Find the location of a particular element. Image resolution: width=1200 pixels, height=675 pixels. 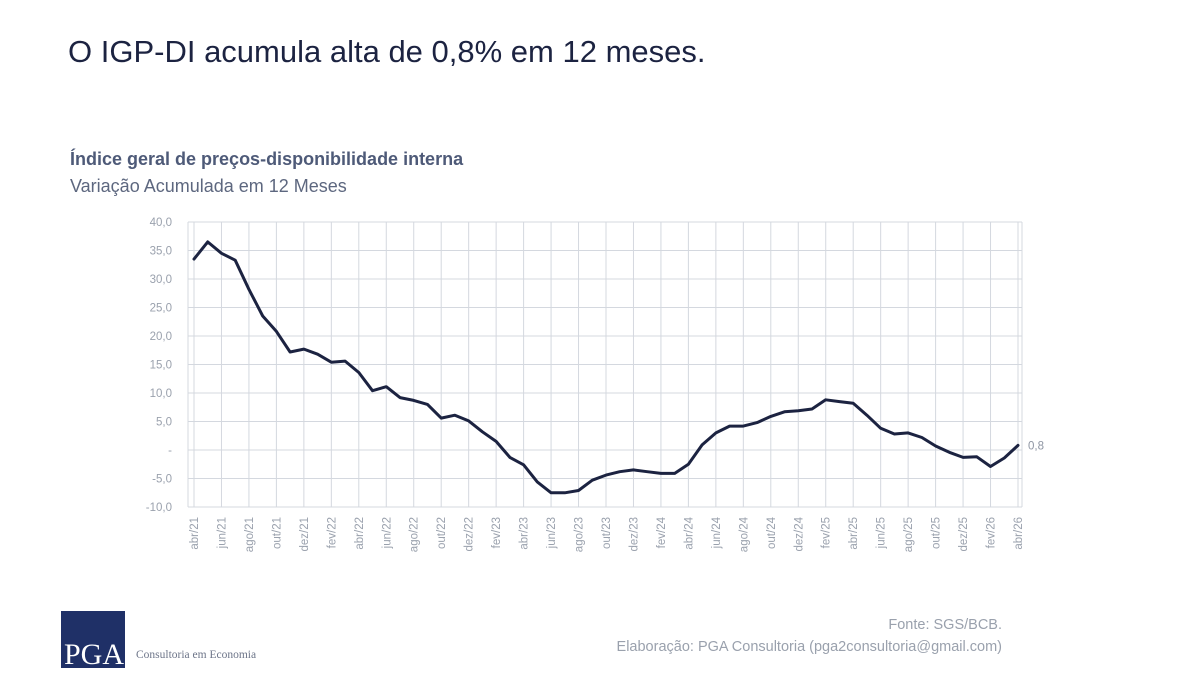

pga-logo: PGA is located at coordinates (93, 639).